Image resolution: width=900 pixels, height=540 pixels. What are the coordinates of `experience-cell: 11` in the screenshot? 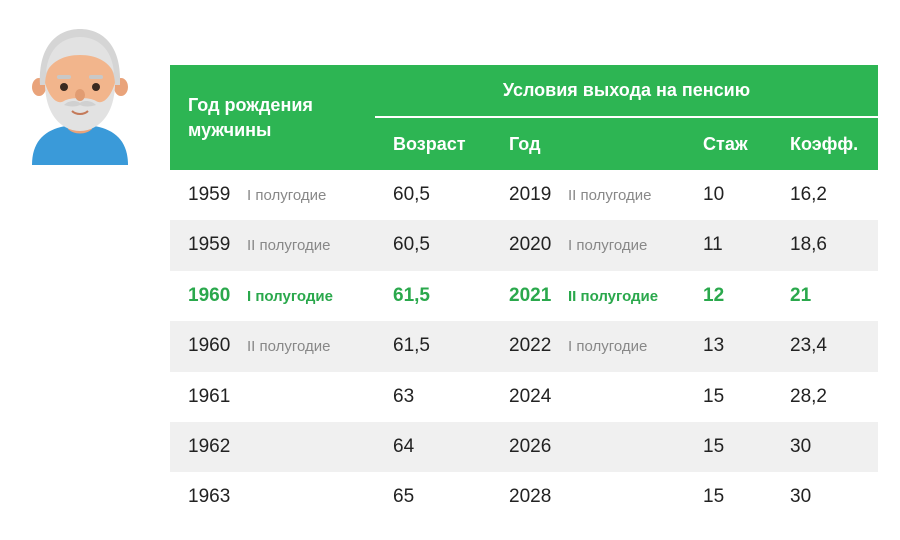 It's located at (713, 245).